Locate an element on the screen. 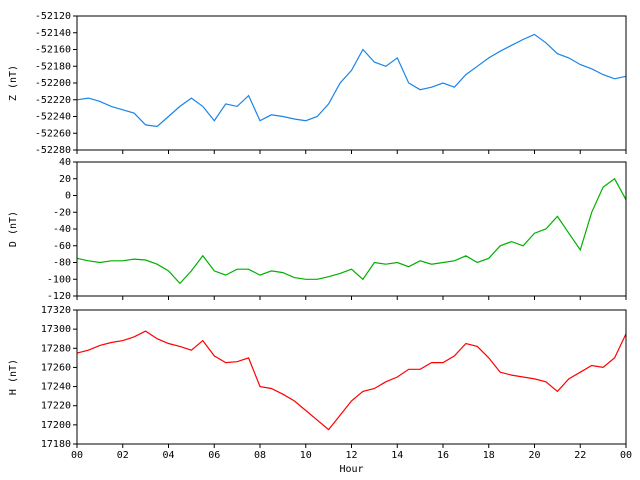 The image size is (640, 480). y-tick-label: 17220 is located at coordinates (56, 406).